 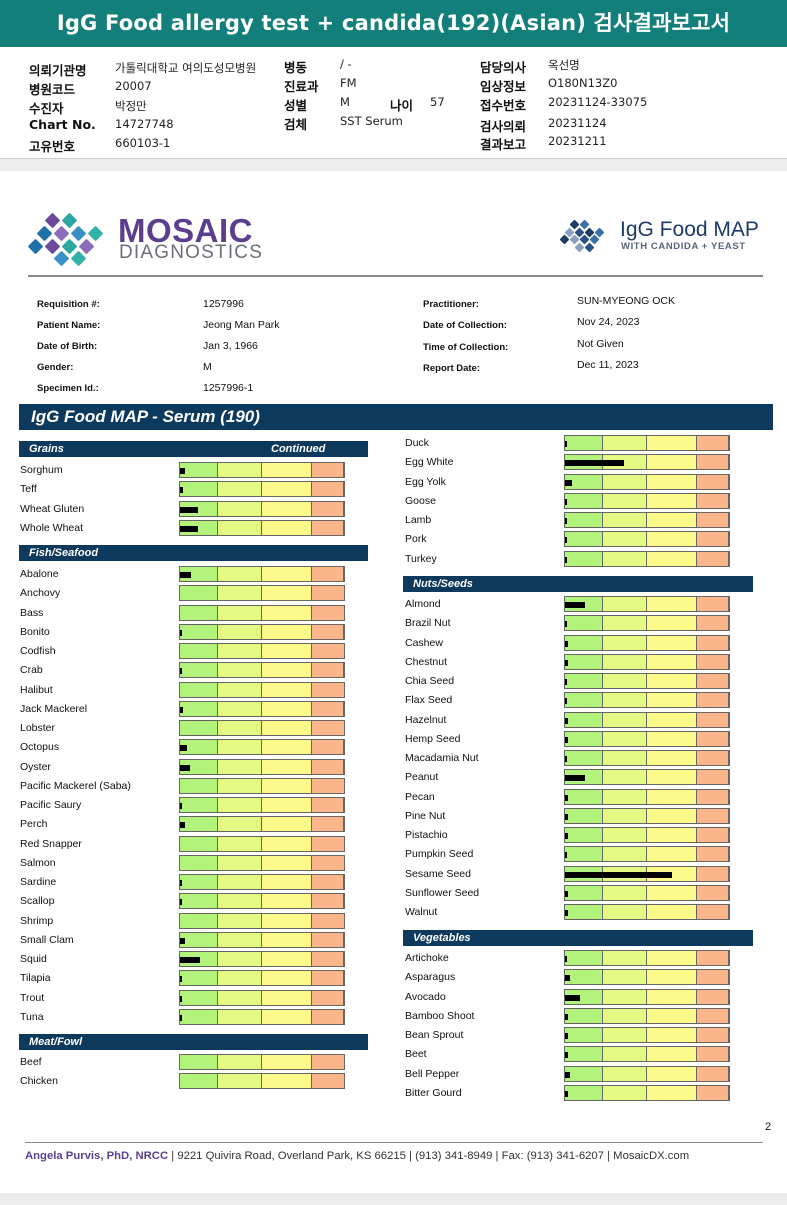 I want to click on food-row: Scallop, so click(x=182, y=901).